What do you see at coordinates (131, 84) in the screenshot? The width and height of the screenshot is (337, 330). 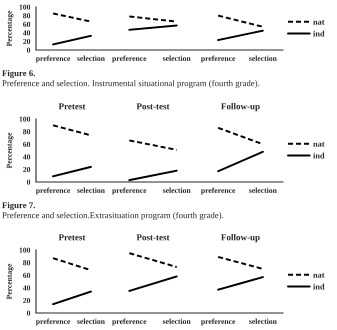 I see `text: Preference and selection. Instrumental situational program (fourth grade).` at bounding box center [131, 84].